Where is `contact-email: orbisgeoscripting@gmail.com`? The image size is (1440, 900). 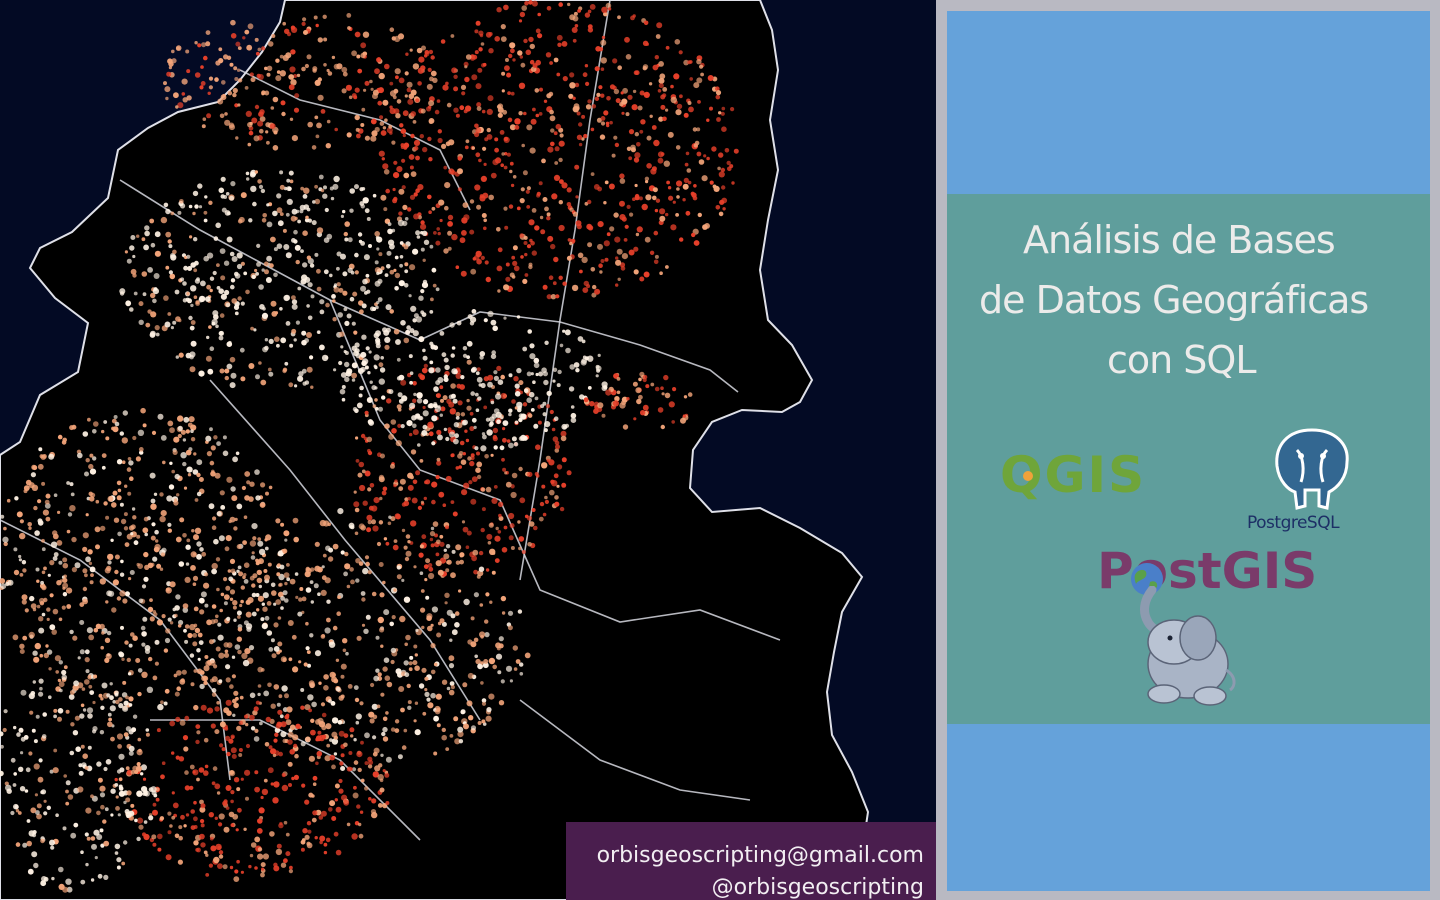
contact-email: orbisgeoscripting@gmail.com is located at coordinates (760, 855).